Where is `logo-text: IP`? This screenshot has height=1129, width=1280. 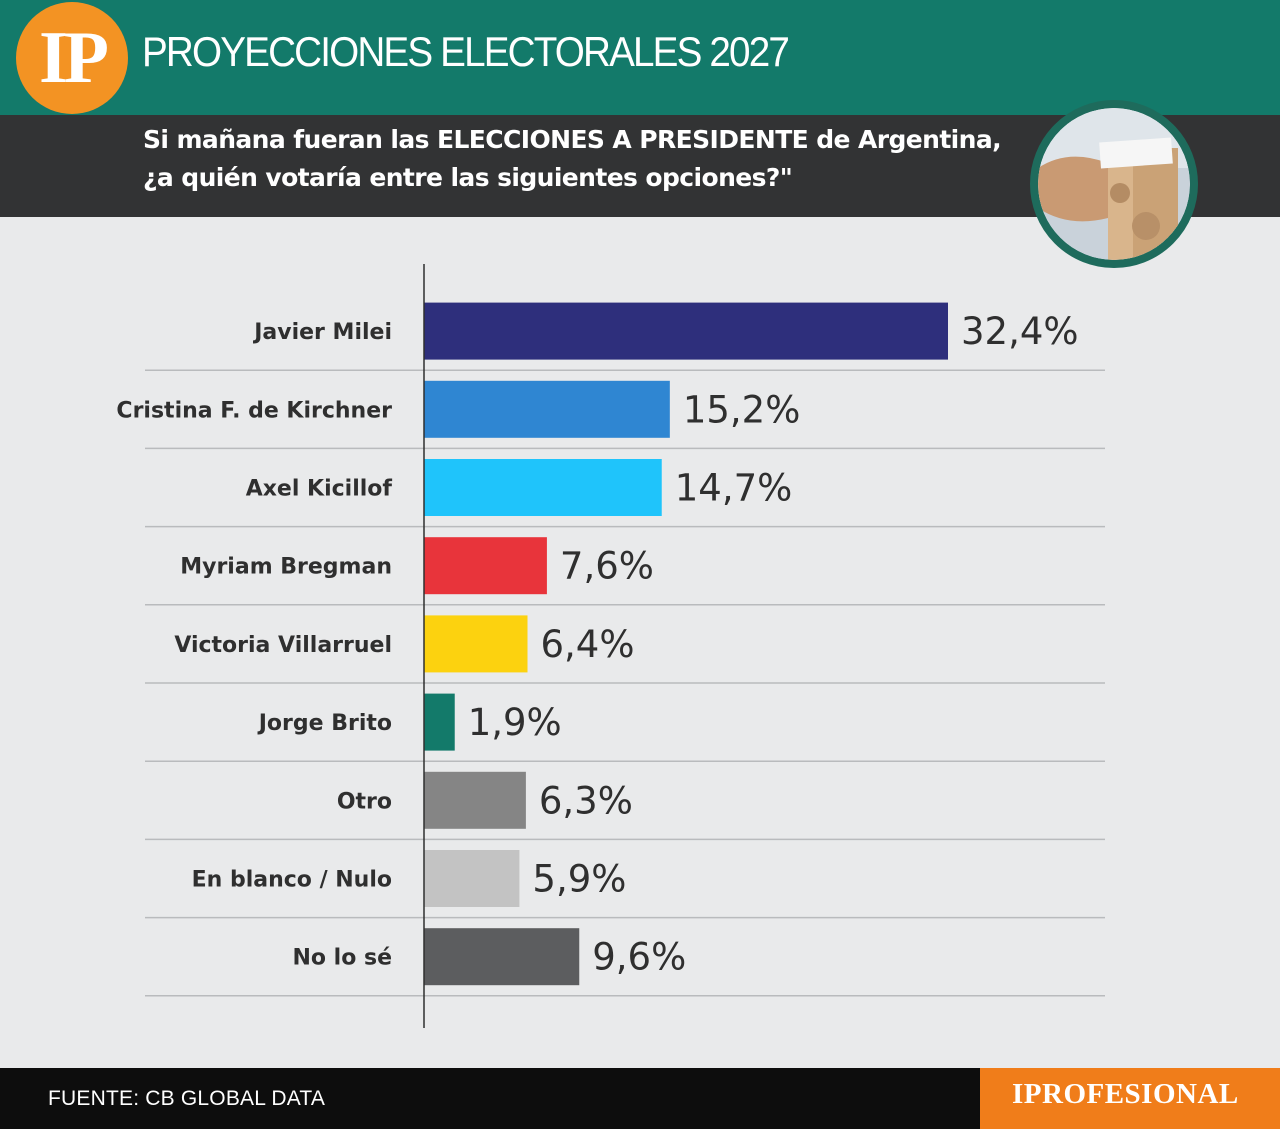
logo-text: IP is located at coordinates (74, 57).